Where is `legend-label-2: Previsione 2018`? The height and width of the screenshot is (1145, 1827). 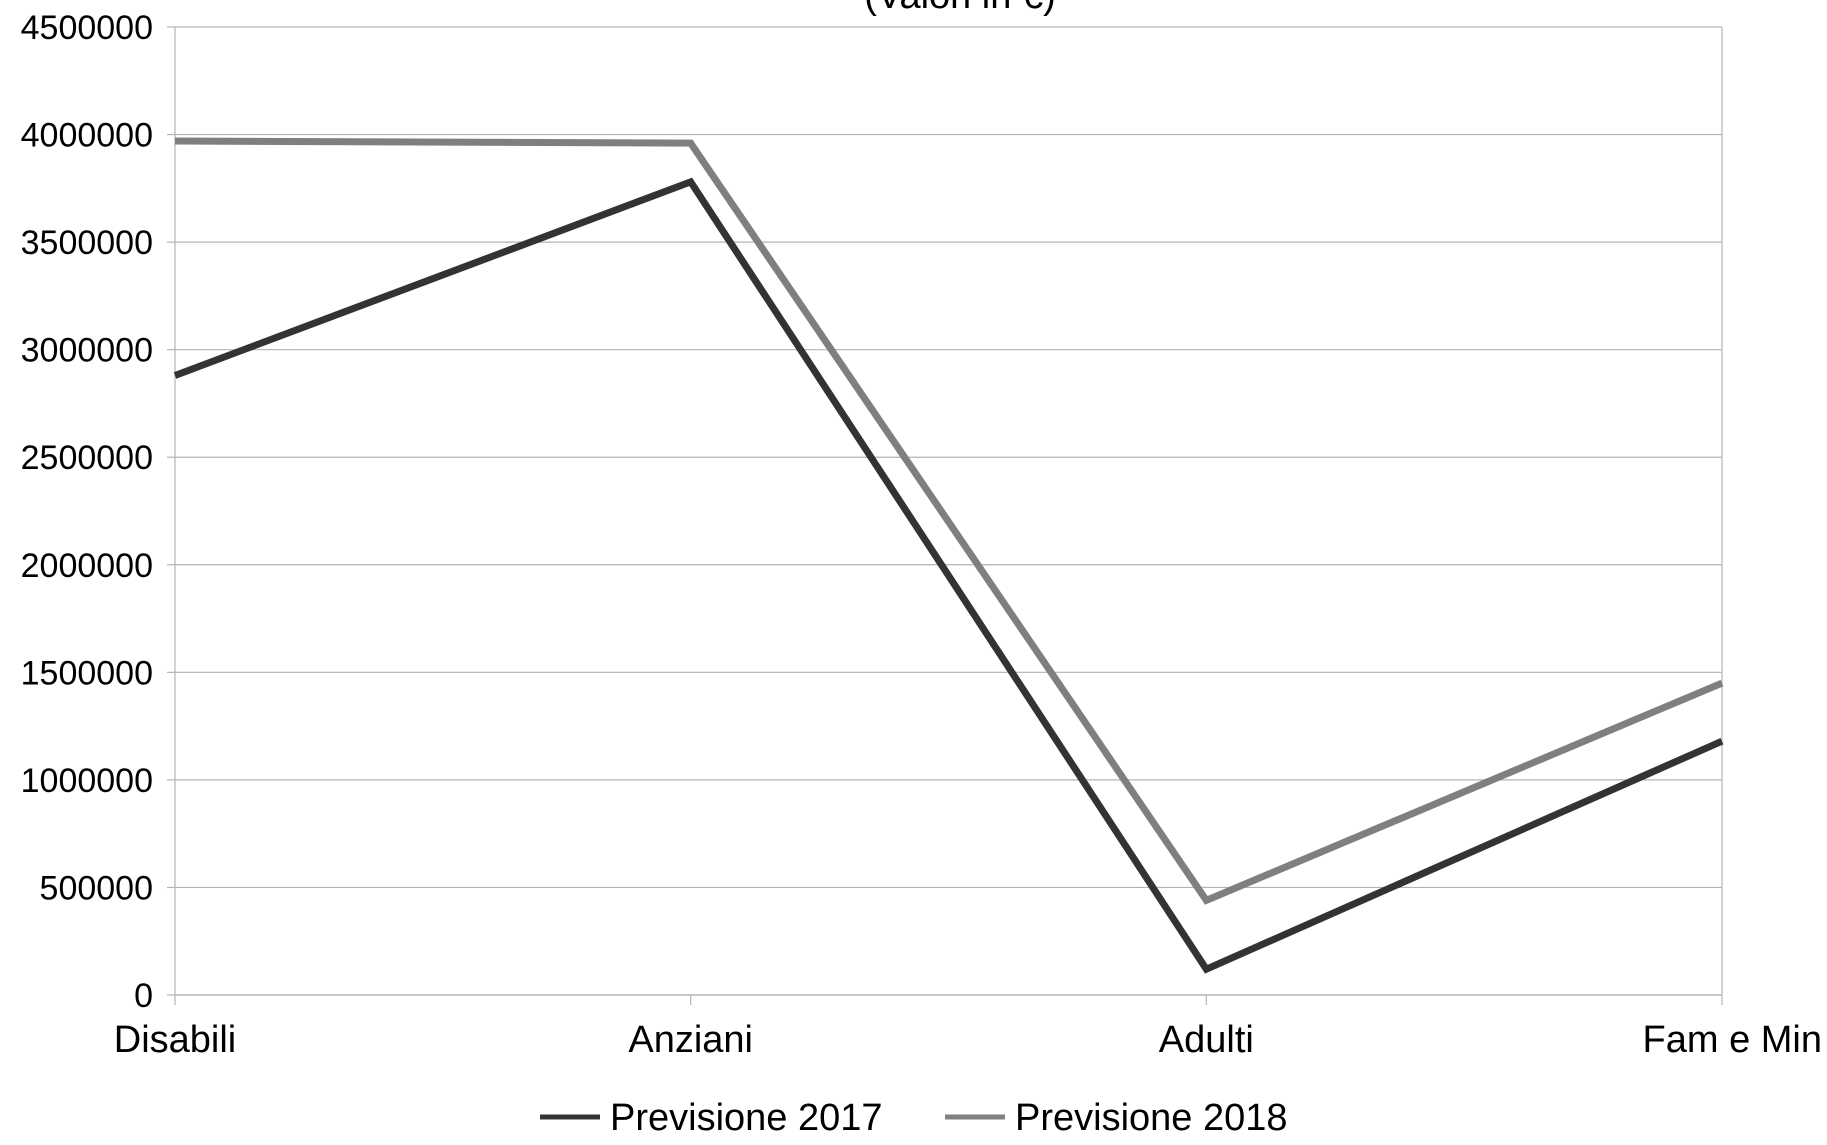
legend-label-2: Previsione 2018 is located at coordinates (1151, 1118).